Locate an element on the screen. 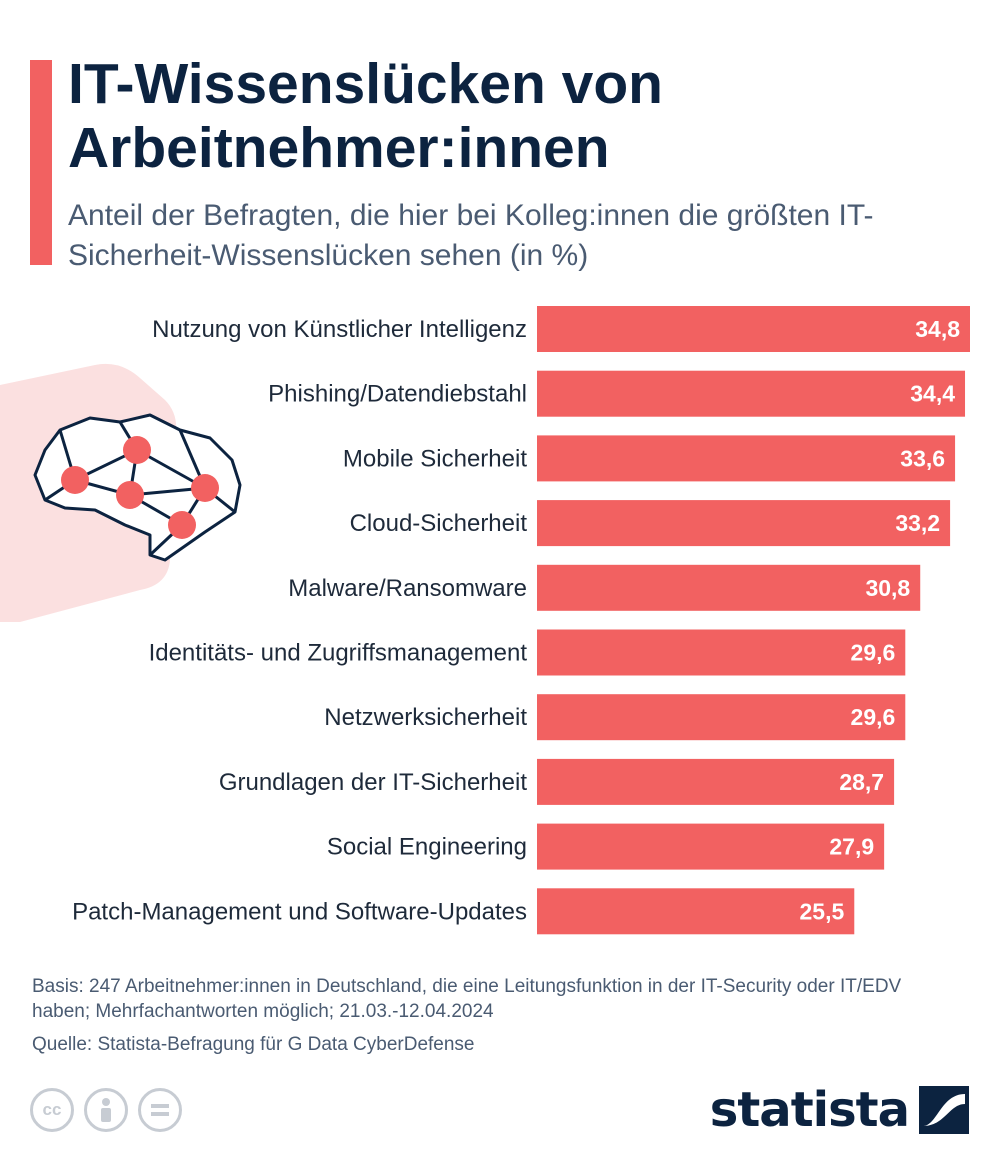  bar-group: Netzwerksicherheit 29,6 is located at coordinates (615, 717).